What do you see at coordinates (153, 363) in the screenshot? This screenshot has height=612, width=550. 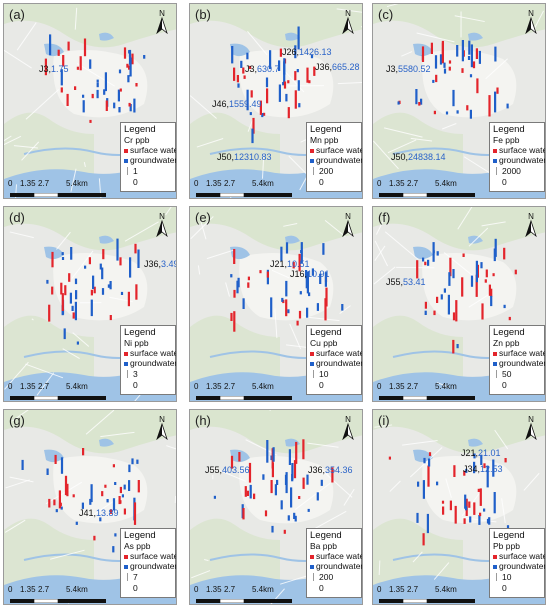 I see `legend-groundwater-label: groundwater` at bounding box center [153, 363].